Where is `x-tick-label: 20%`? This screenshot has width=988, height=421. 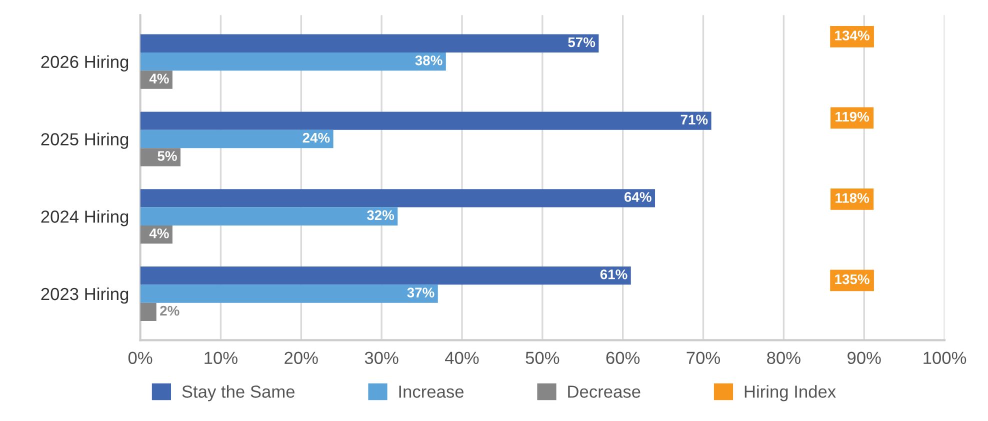
x-tick-label: 20% is located at coordinates (301, 358).